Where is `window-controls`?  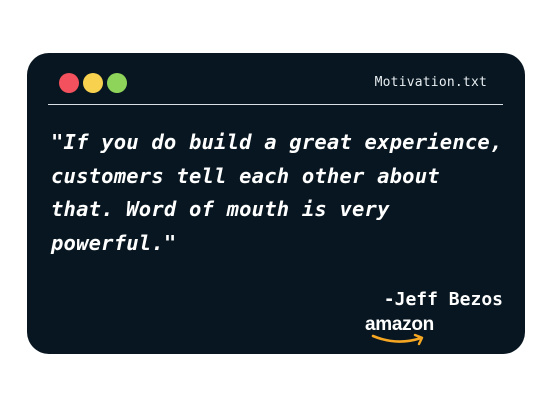
window-controls is located at coordinates (93, 83).